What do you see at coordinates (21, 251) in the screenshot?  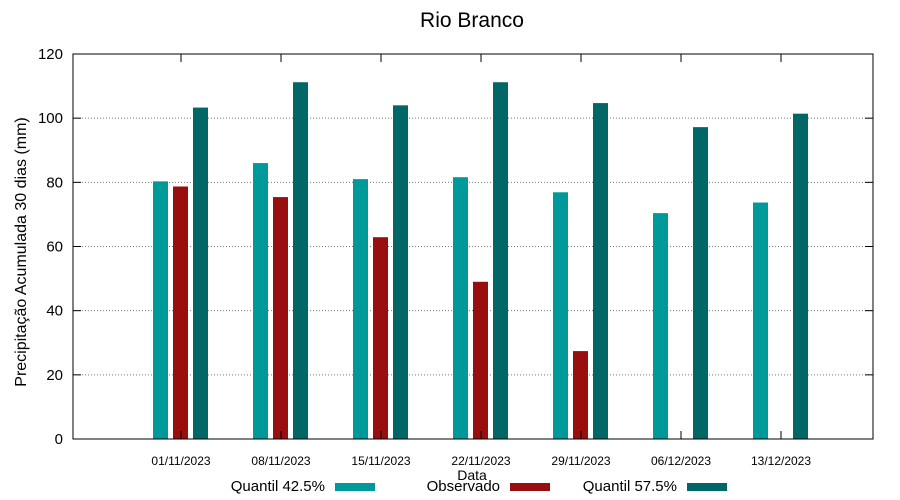 I see `y-axis-label: Precipitação Acumulada 30 dias (mm)` at bounding box center [21, 251].